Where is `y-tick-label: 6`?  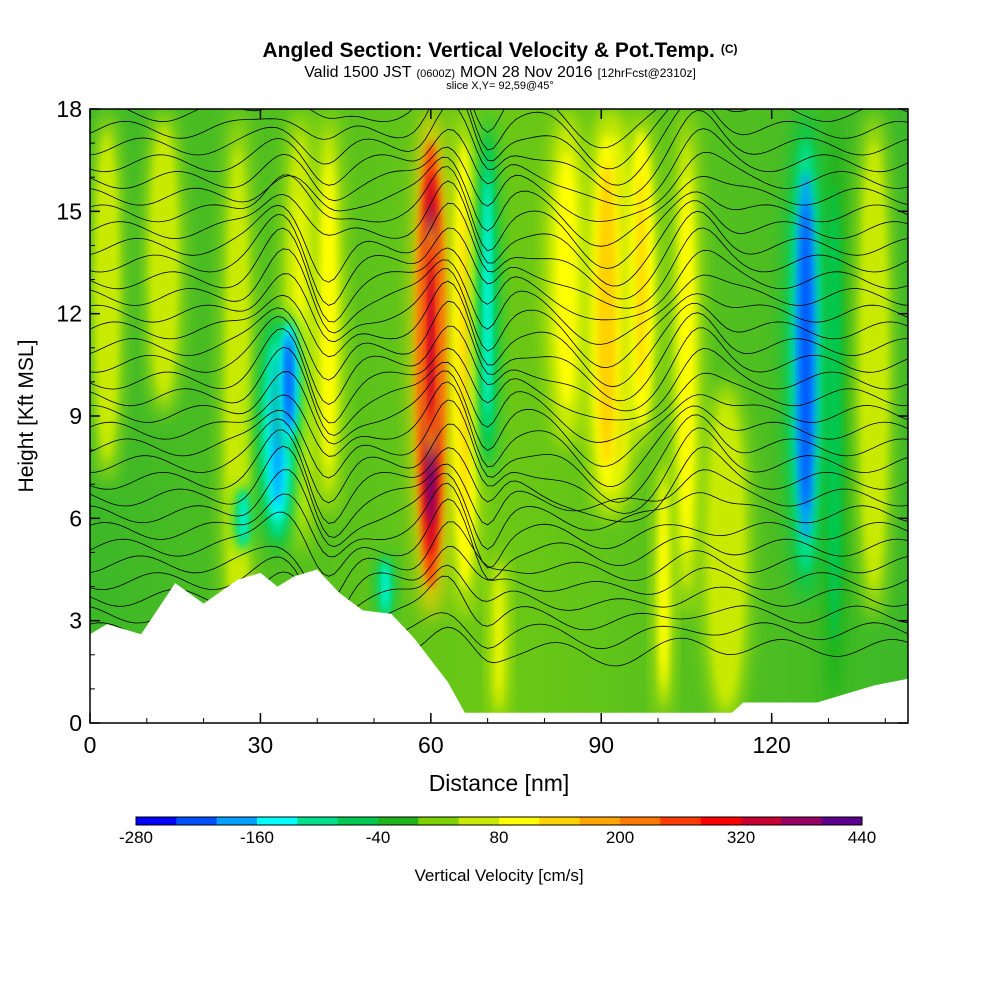 y-tick-label: 6 is located at coordinates (75, 518).